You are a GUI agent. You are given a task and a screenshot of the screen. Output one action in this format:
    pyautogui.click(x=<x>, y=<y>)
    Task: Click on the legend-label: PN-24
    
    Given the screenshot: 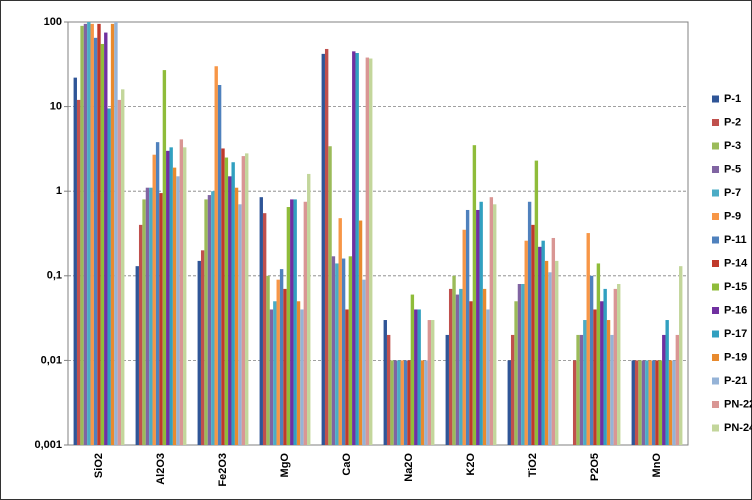 What is the action you would take?
    pyautogui.click(x=738, y=428)
    